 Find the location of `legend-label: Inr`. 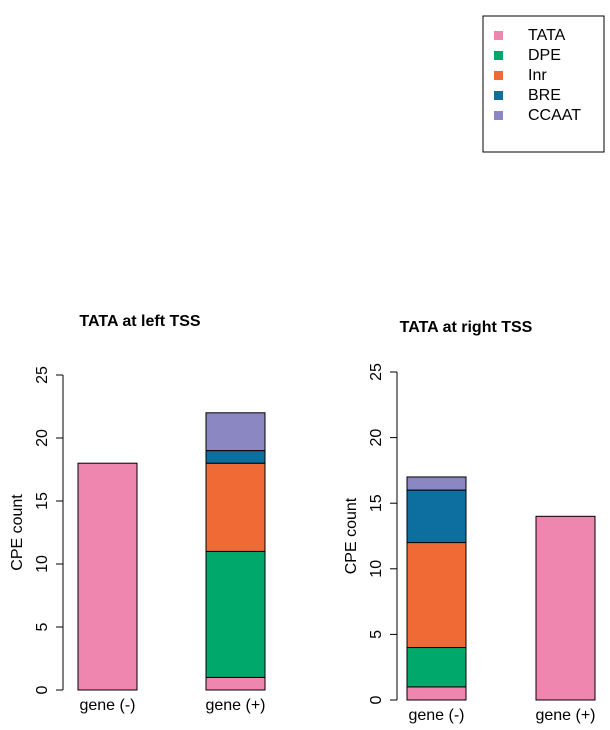

legend-label: Inr is located at coordinates (537, 75).